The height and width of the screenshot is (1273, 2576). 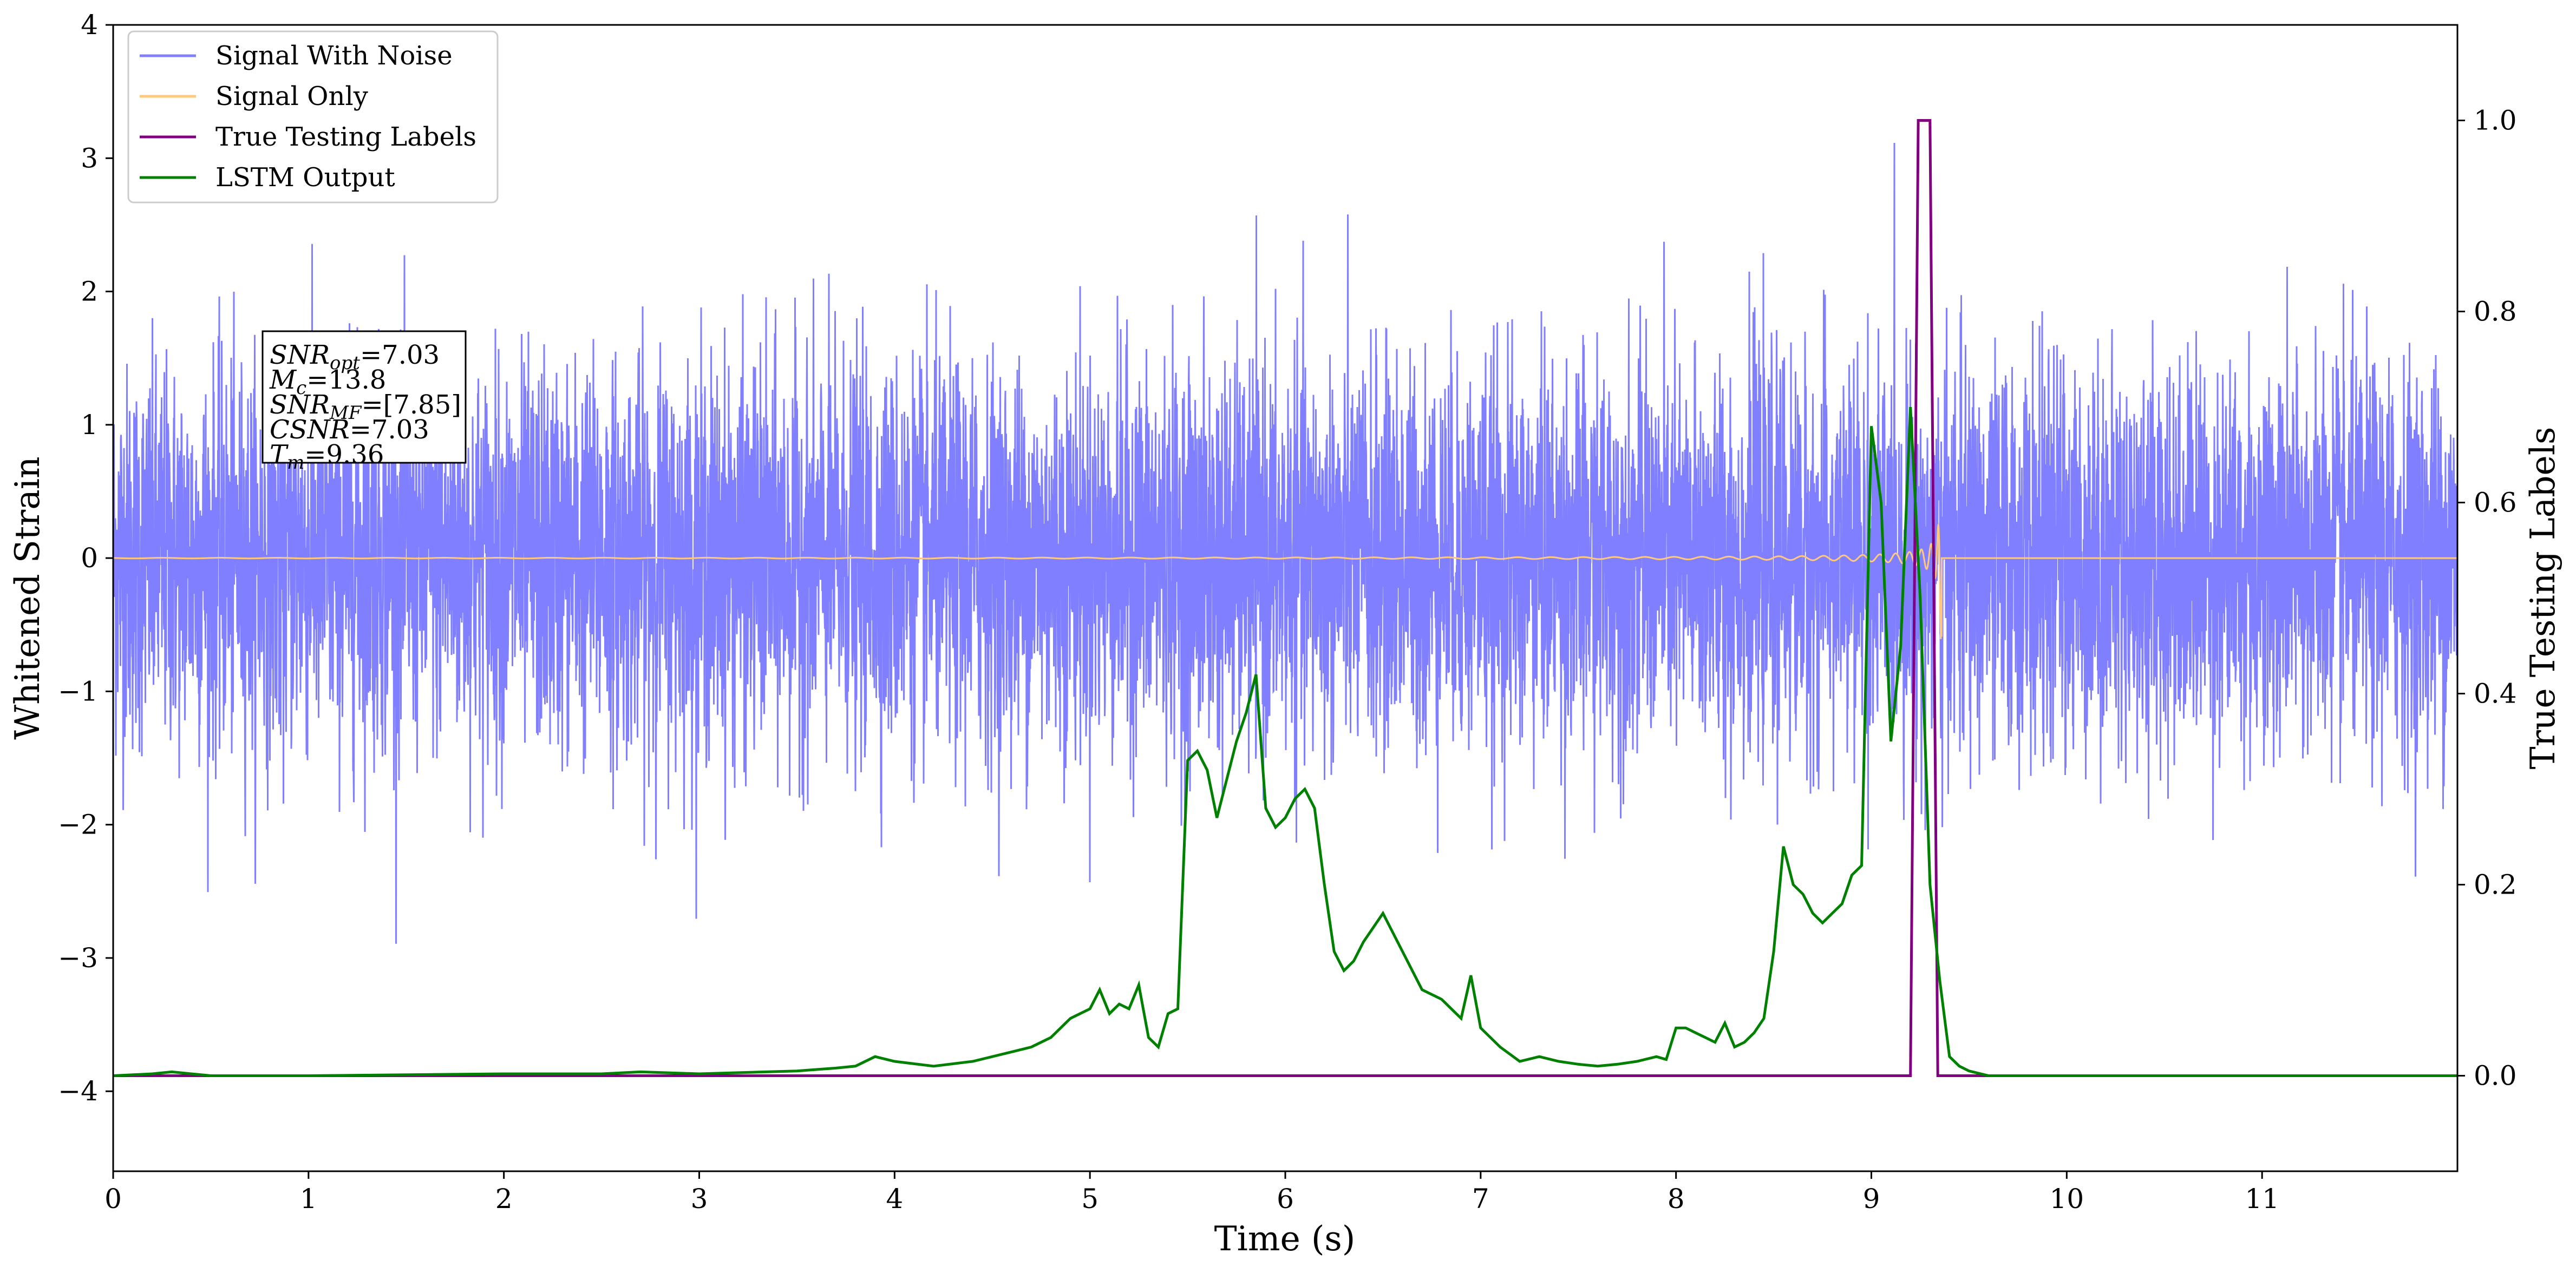 I want to click on legend-lstm-output-label: LSTM Output, so click(x=305, y=177).